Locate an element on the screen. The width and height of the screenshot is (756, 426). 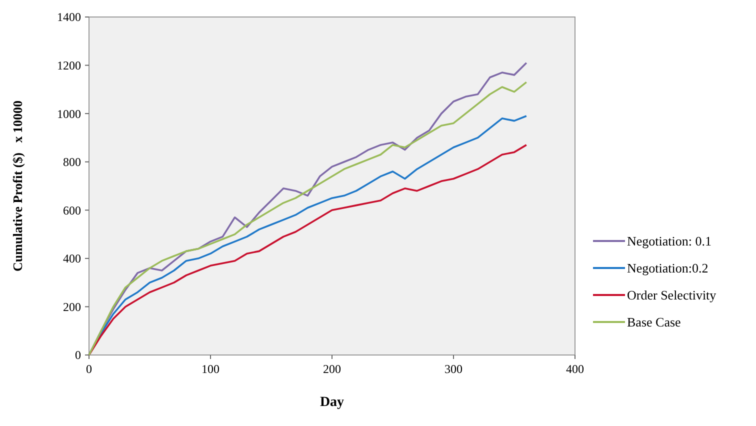
y-tick-label: 400 is located at coordinates (72, 259).